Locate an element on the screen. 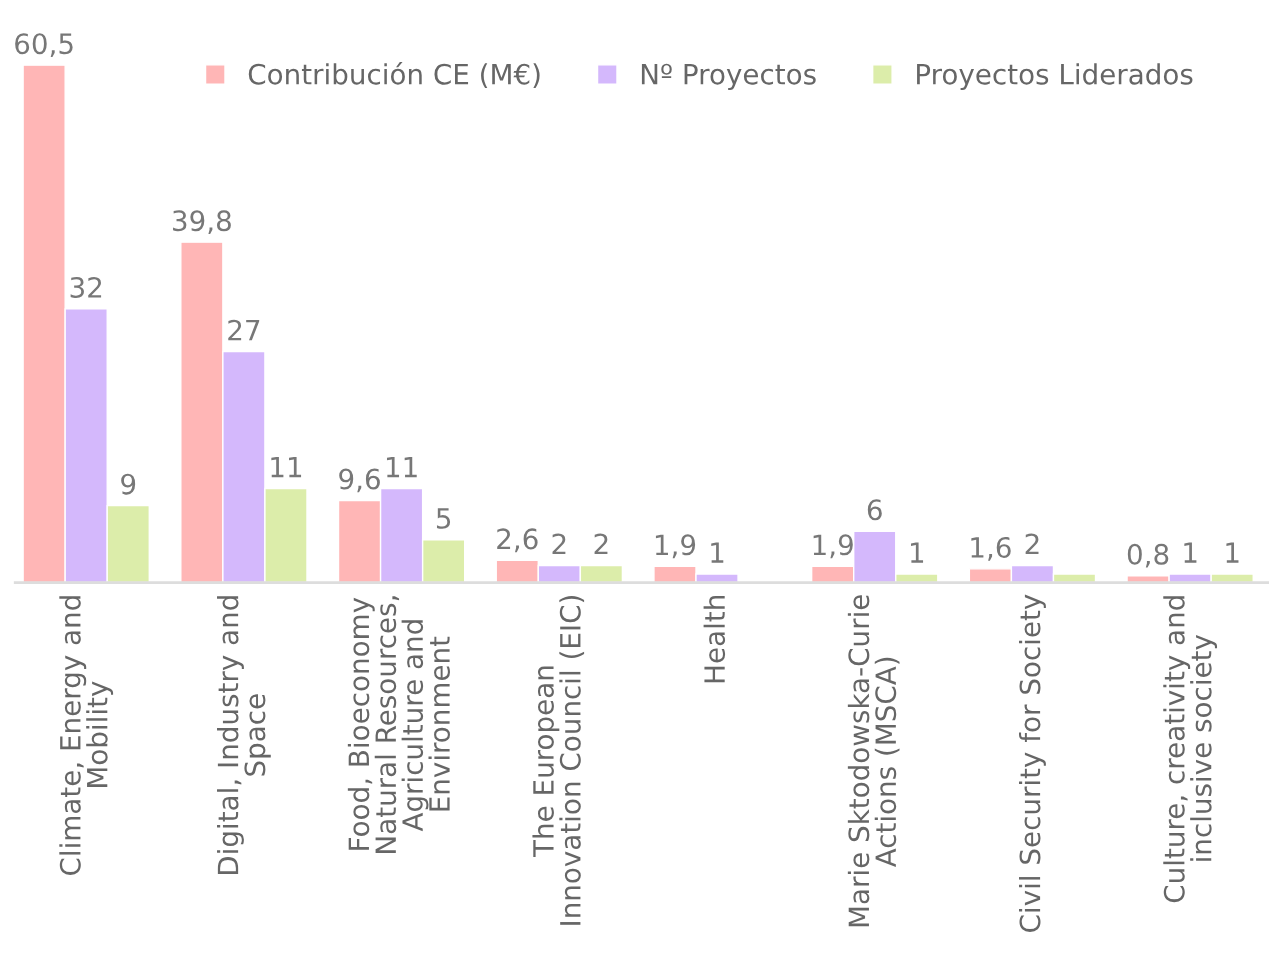 This screenshot has height=955, width=1269. data-label: 27 is located at coordinates (244, 330).